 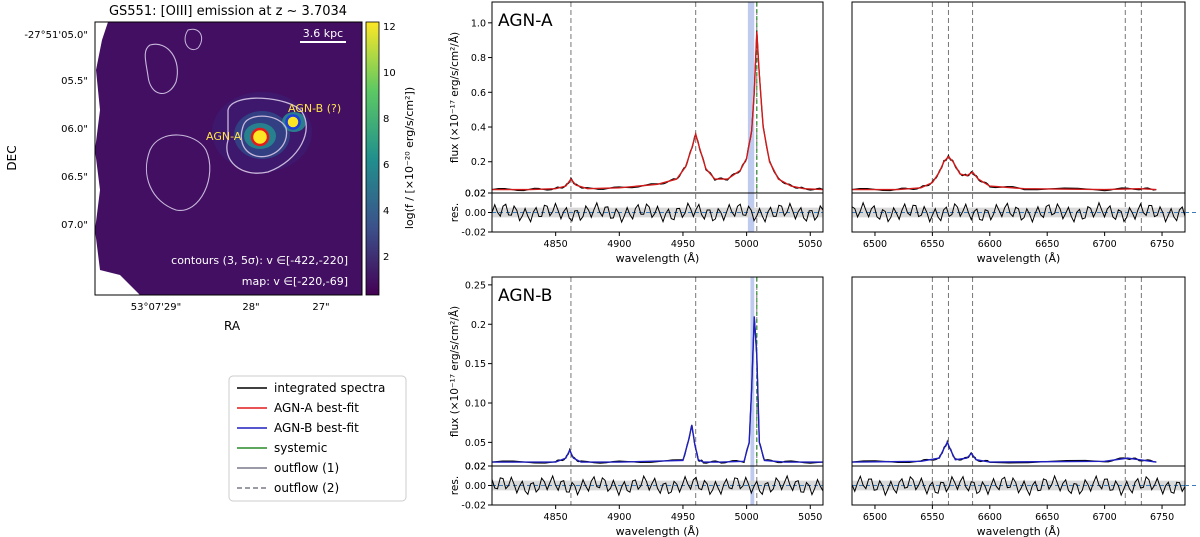 What do you see at coordinates (389, 142) in the screenshot?
I see `colorbar-ticks: 2 4 6 8 10 12` at bounding box center [389, 142].